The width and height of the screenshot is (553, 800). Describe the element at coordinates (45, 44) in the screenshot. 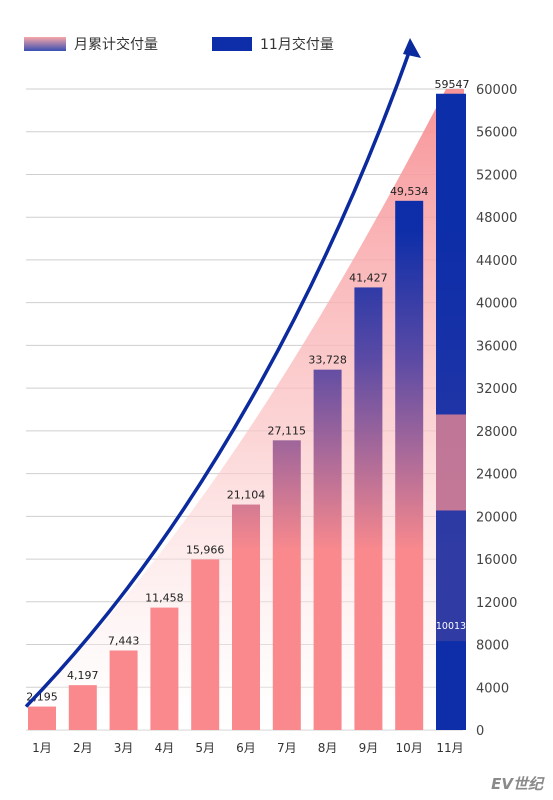

I see `legend-swatch-cumulative` at that location.